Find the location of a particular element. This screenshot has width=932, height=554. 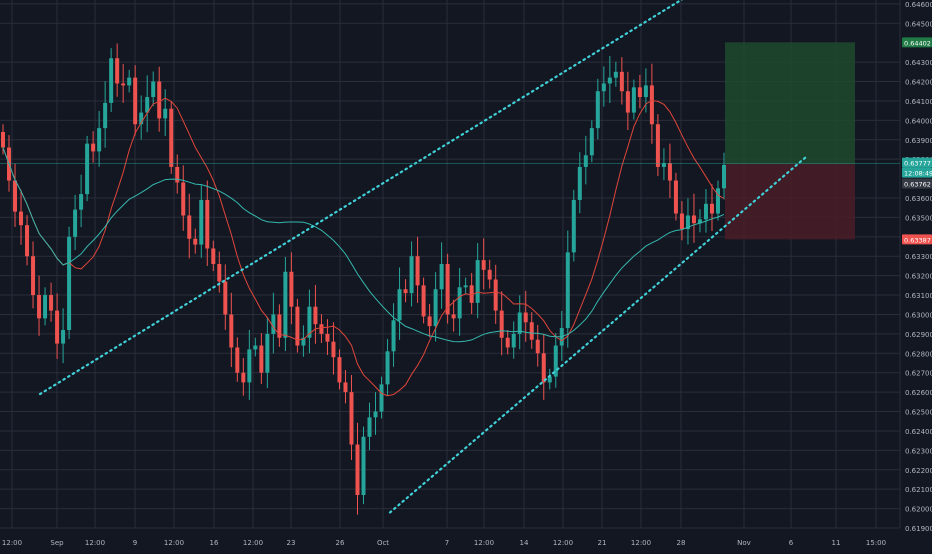

price-label-stop is located at coordinates (917, 239).